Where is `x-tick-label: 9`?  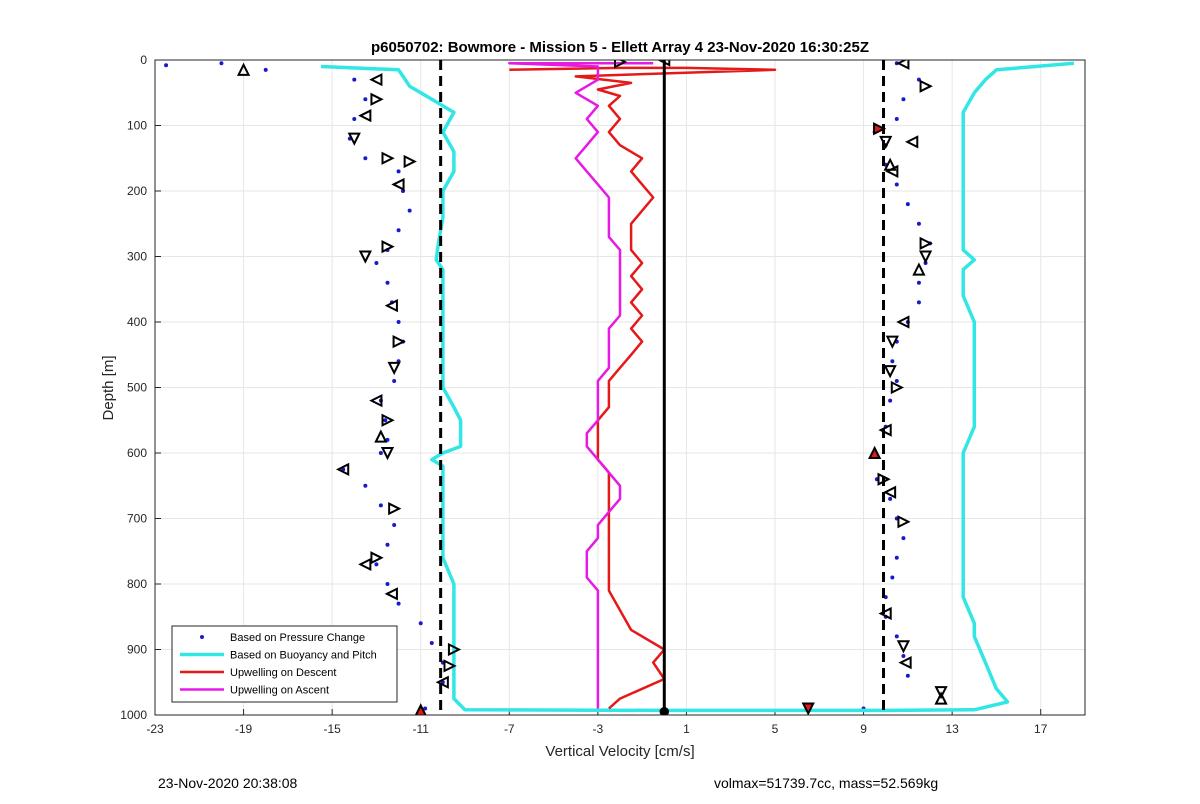
x-tick-label: 9 is located at coordinates (863, 729).